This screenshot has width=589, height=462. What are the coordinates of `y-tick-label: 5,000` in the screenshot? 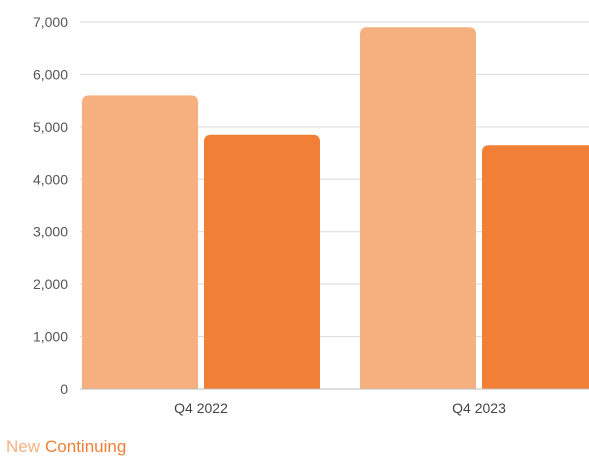 It's located at (50, 127).